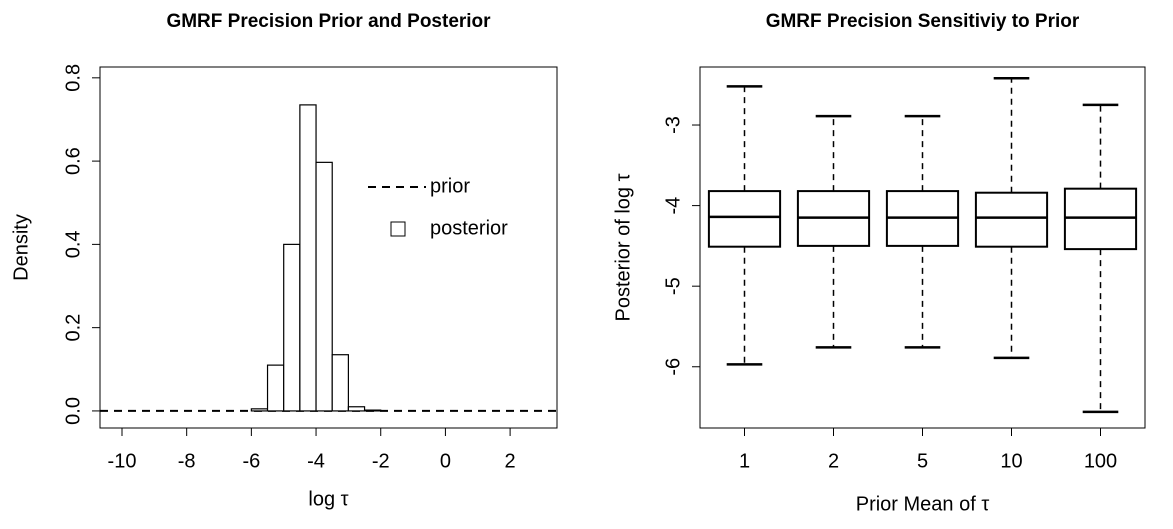 Image resolution: width=1173 pixels, height=529 pixels. Describe the element at coordinates (73, 161) in the screenshot. I see `y-tick-label: 0.6` at that location.